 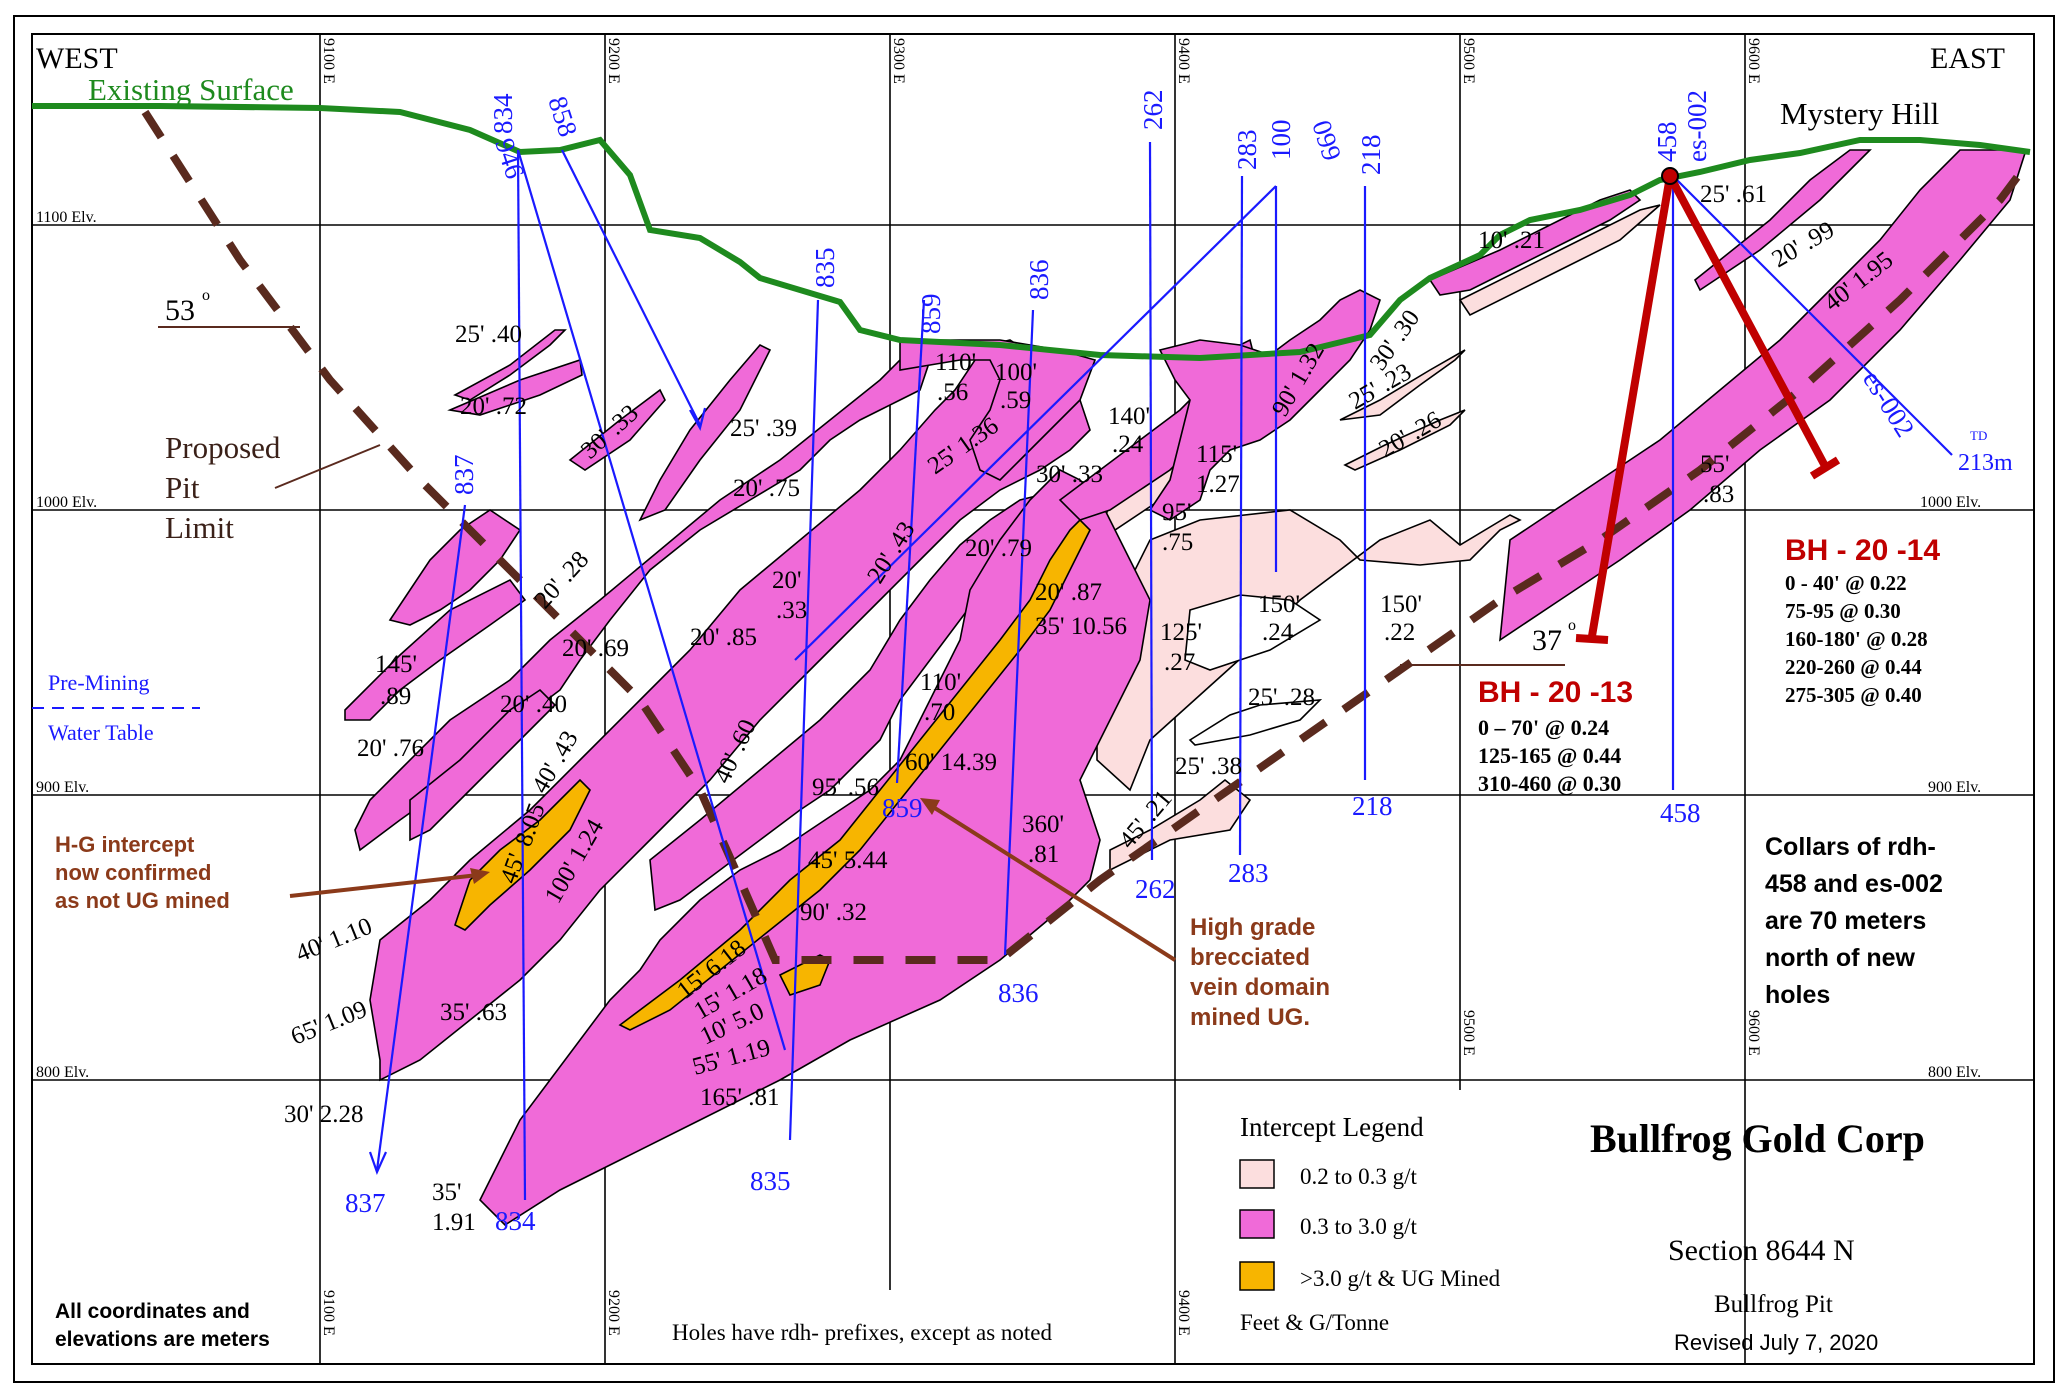 What do you see at coordinates (1555, 692) in the screenshot?
I see `bh13-title: BH - 20 -13` at bounding box center [1555, 692].